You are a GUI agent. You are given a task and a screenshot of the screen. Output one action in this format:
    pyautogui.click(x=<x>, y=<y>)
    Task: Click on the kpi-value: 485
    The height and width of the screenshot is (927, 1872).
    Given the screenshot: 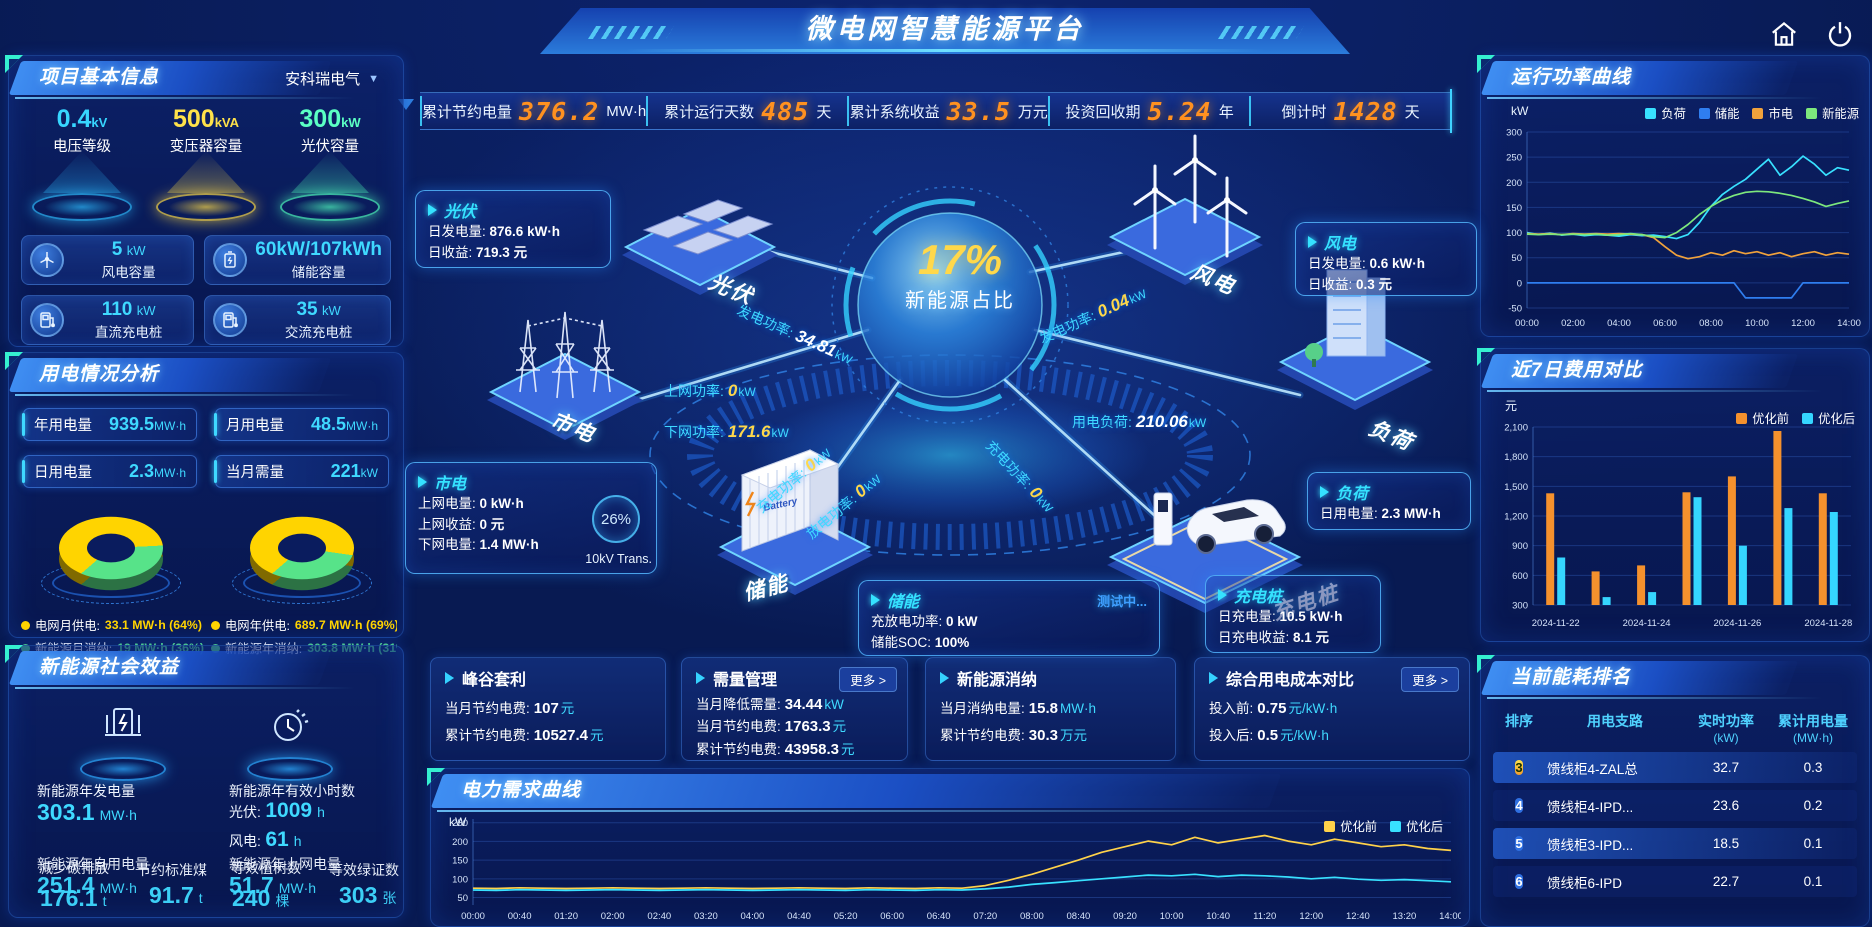 What is the action you would take?
    pyautogui.click(x=785, y=111)
    